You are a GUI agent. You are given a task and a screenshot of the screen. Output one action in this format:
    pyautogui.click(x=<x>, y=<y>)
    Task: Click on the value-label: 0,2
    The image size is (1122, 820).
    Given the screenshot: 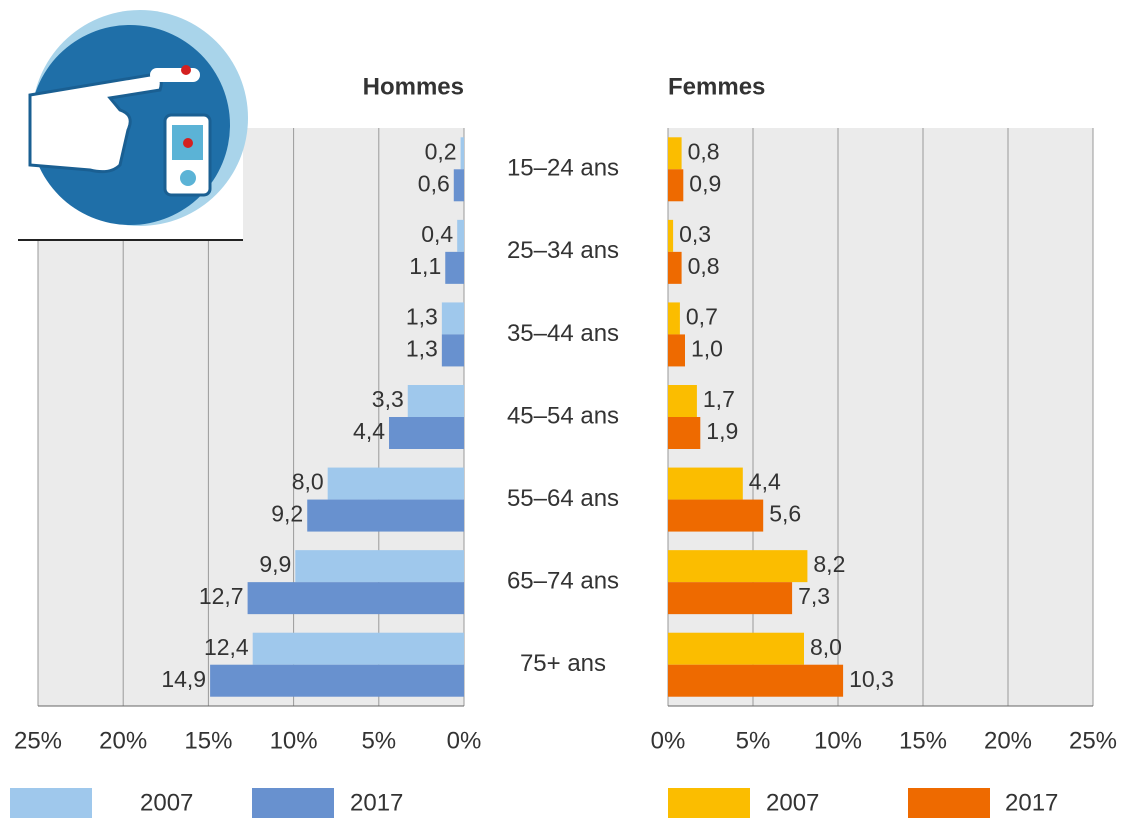 What is the action you would take?
    pyautogui.click(x=441, y=151)
    